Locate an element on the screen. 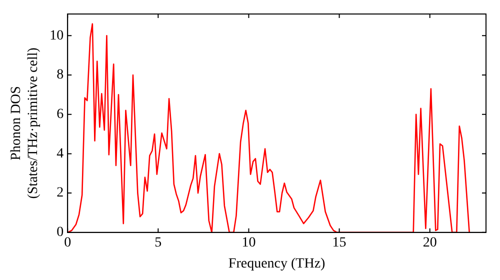  y-tick-label: 10 is located at coordinates (57, 36).